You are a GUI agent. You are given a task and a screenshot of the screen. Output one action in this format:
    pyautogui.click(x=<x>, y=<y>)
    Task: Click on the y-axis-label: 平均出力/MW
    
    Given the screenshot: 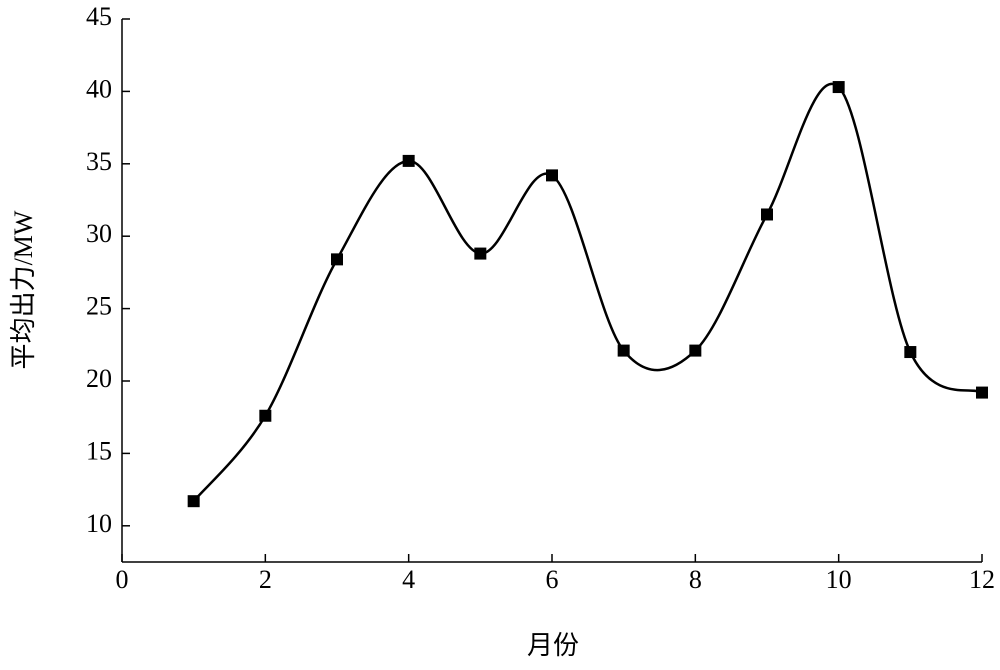 What is the action you would take?
    pyautogui.click(x=23, y=289)
    